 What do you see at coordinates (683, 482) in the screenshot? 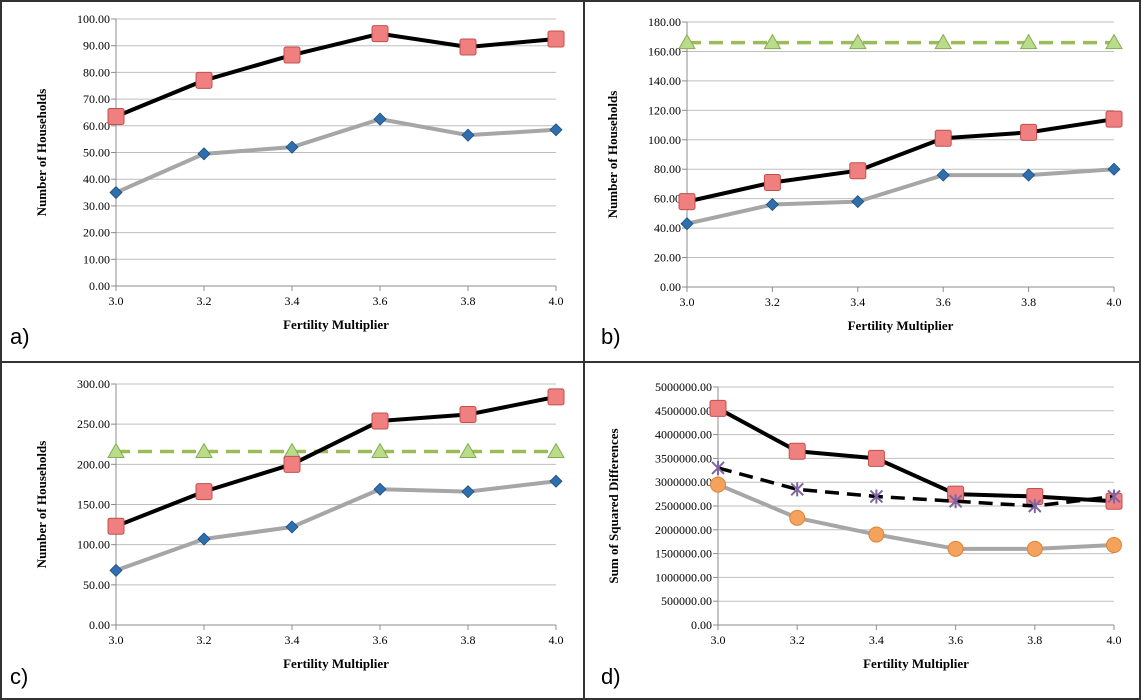
I see `y-tick-label: 3000000.00` at bounding box center [683, 482].